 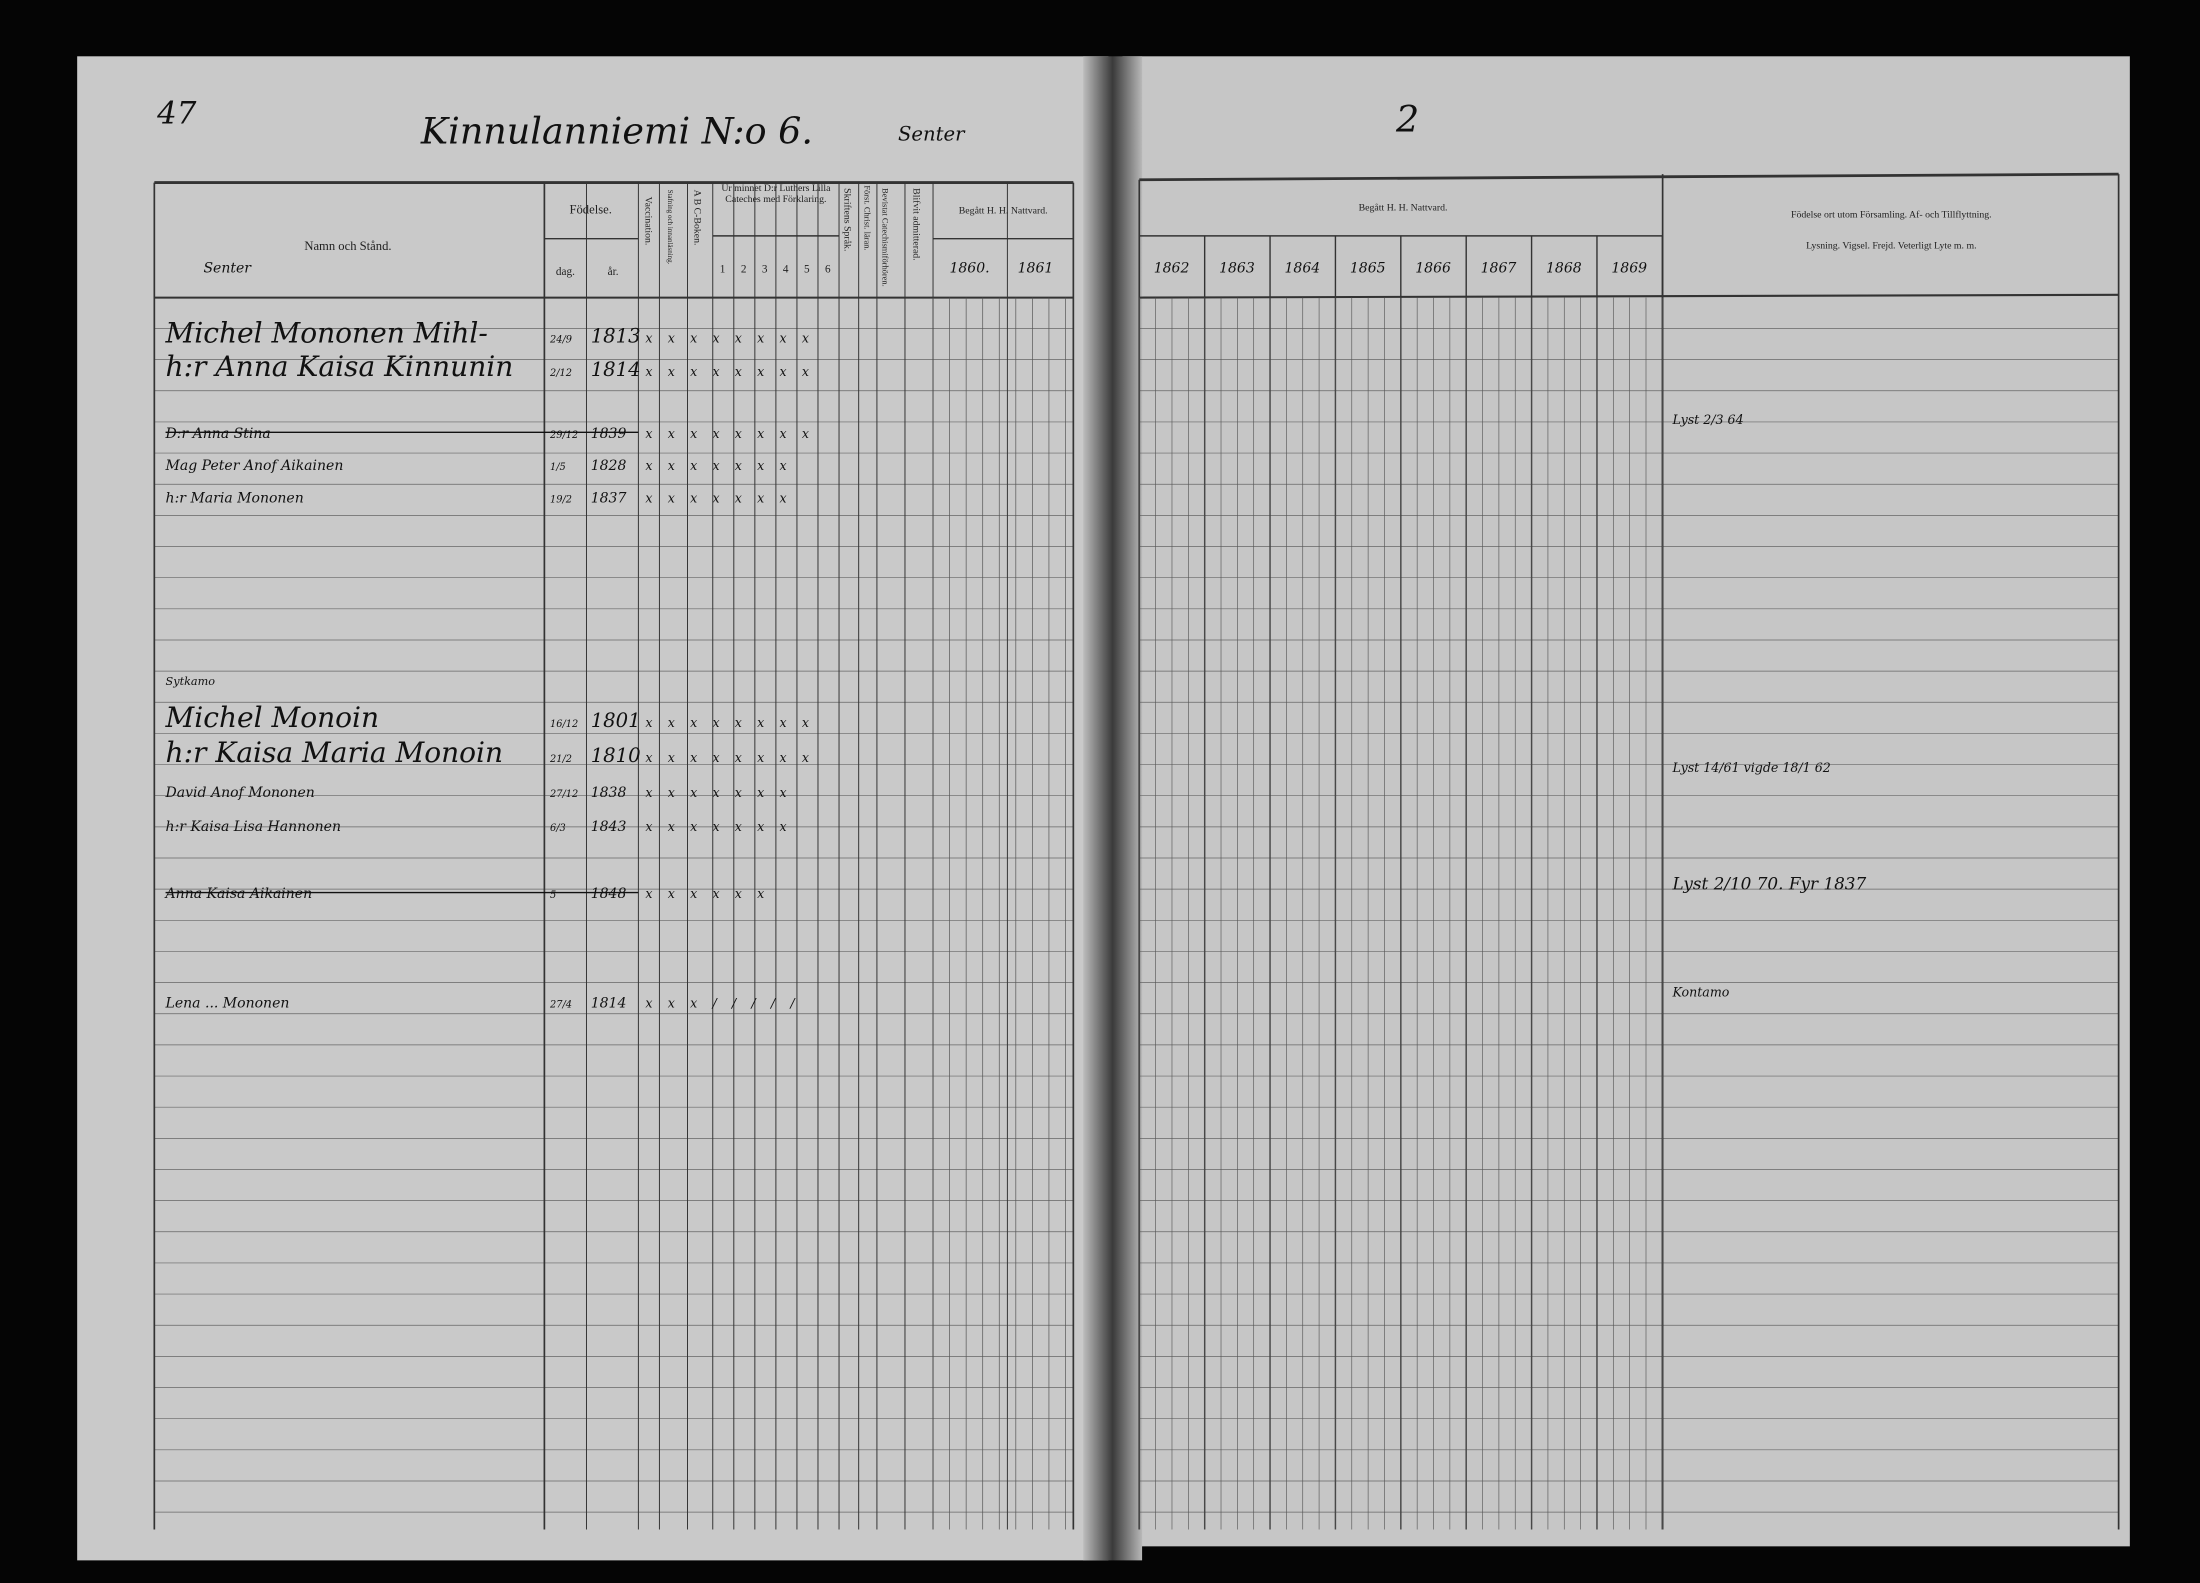 I want to click on year-header: 1863, so click(x=1237, y=268).